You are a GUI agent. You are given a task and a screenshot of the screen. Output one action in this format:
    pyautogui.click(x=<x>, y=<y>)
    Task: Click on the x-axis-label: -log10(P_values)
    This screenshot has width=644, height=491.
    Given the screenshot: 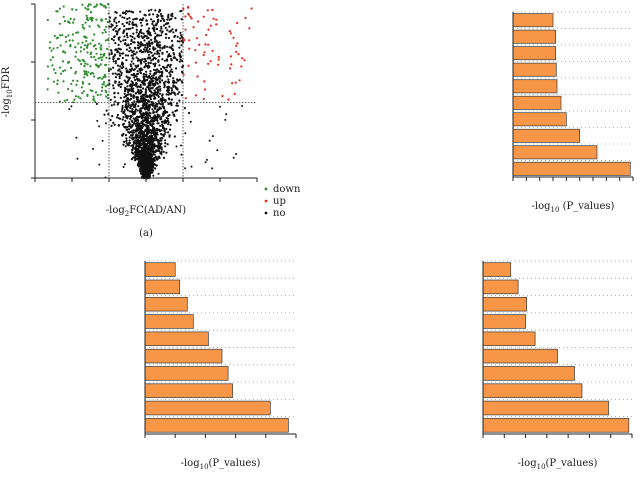 What is the action you would take?
    pyautogui.click(x=558, y=464)
    